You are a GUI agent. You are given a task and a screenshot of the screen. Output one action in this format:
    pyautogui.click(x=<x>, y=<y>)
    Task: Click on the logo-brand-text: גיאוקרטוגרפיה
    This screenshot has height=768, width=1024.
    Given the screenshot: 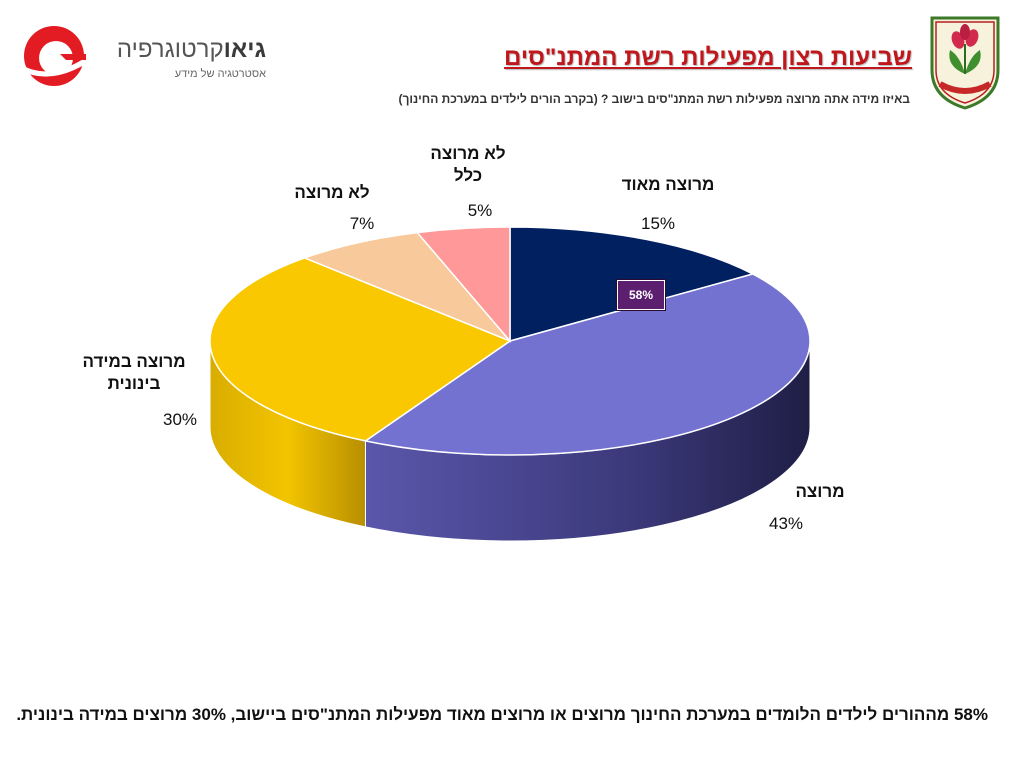 What is the action you would take?
    pyautogui.click(x=191, y=49)
    